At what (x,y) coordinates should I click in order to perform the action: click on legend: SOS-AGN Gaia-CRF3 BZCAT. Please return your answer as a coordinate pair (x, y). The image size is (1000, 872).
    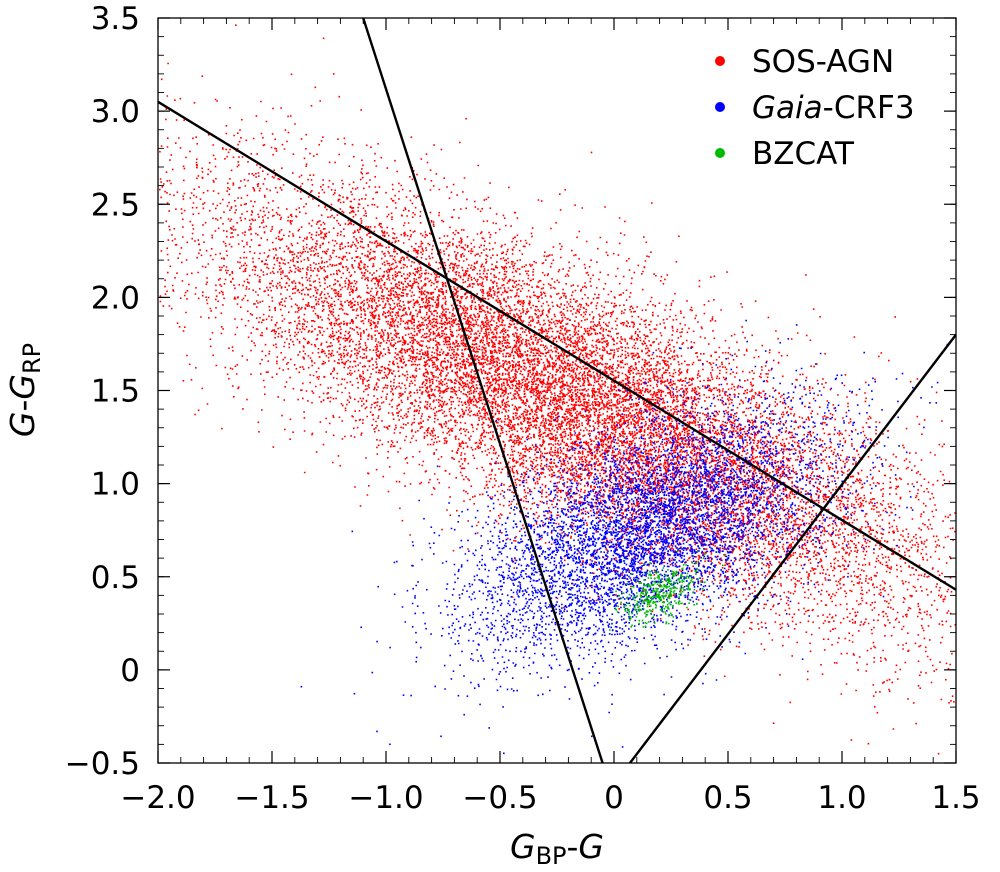
    Looking at the image, I should click on (815, 108).